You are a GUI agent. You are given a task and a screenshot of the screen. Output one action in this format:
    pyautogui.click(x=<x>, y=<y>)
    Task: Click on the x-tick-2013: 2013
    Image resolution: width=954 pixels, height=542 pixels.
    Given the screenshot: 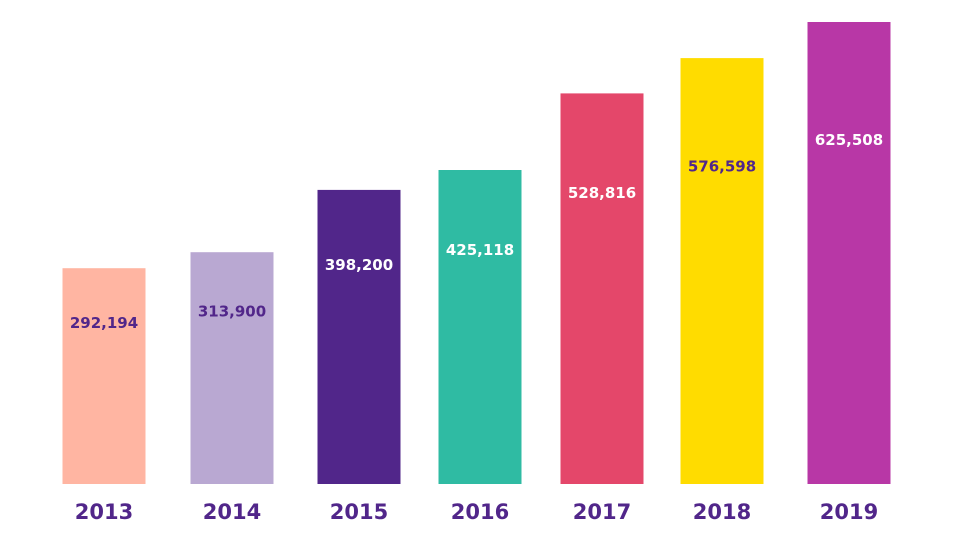 What is the action you would take?
    pyautogui.click(x=104, y=512)
    